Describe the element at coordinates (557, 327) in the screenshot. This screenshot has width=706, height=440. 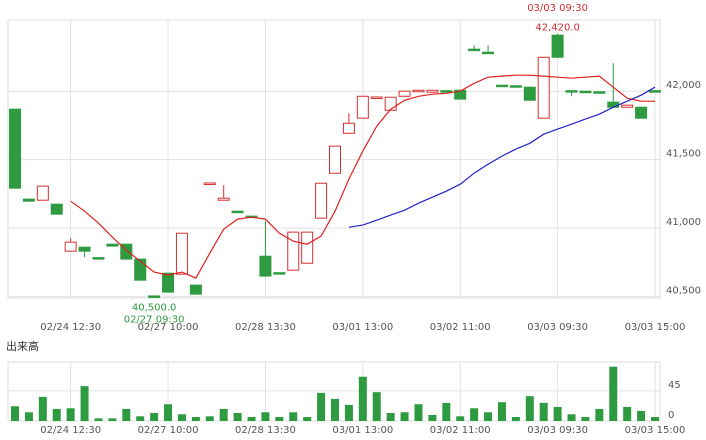
I see `x-tick-label: 03/03 09:30` at that location.